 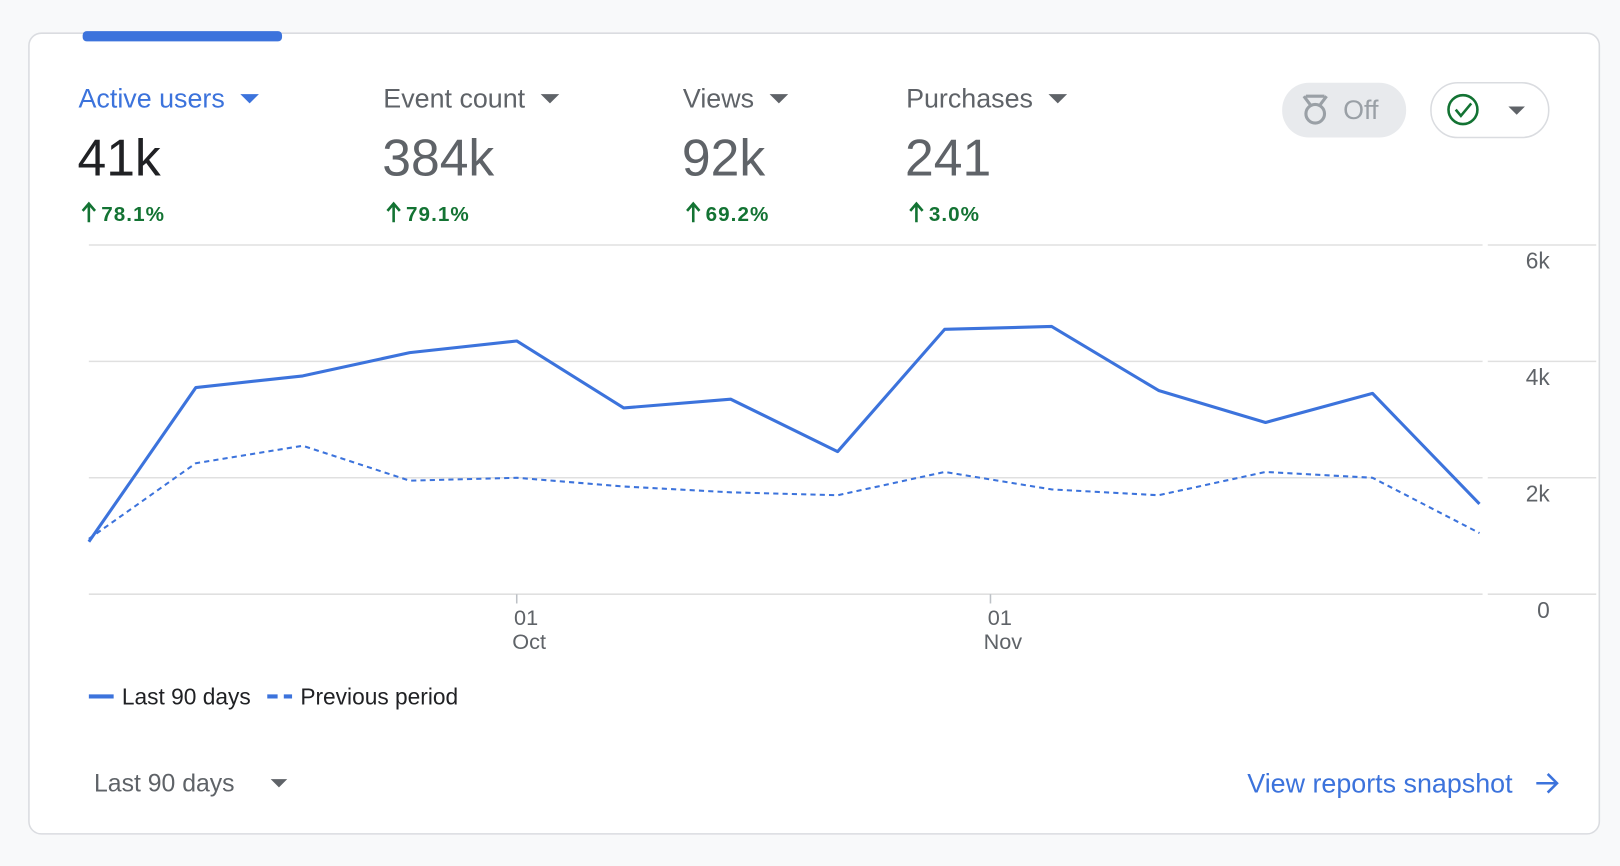 I want to click on range-selector: Last 90 days, so click(x=191, y=784).